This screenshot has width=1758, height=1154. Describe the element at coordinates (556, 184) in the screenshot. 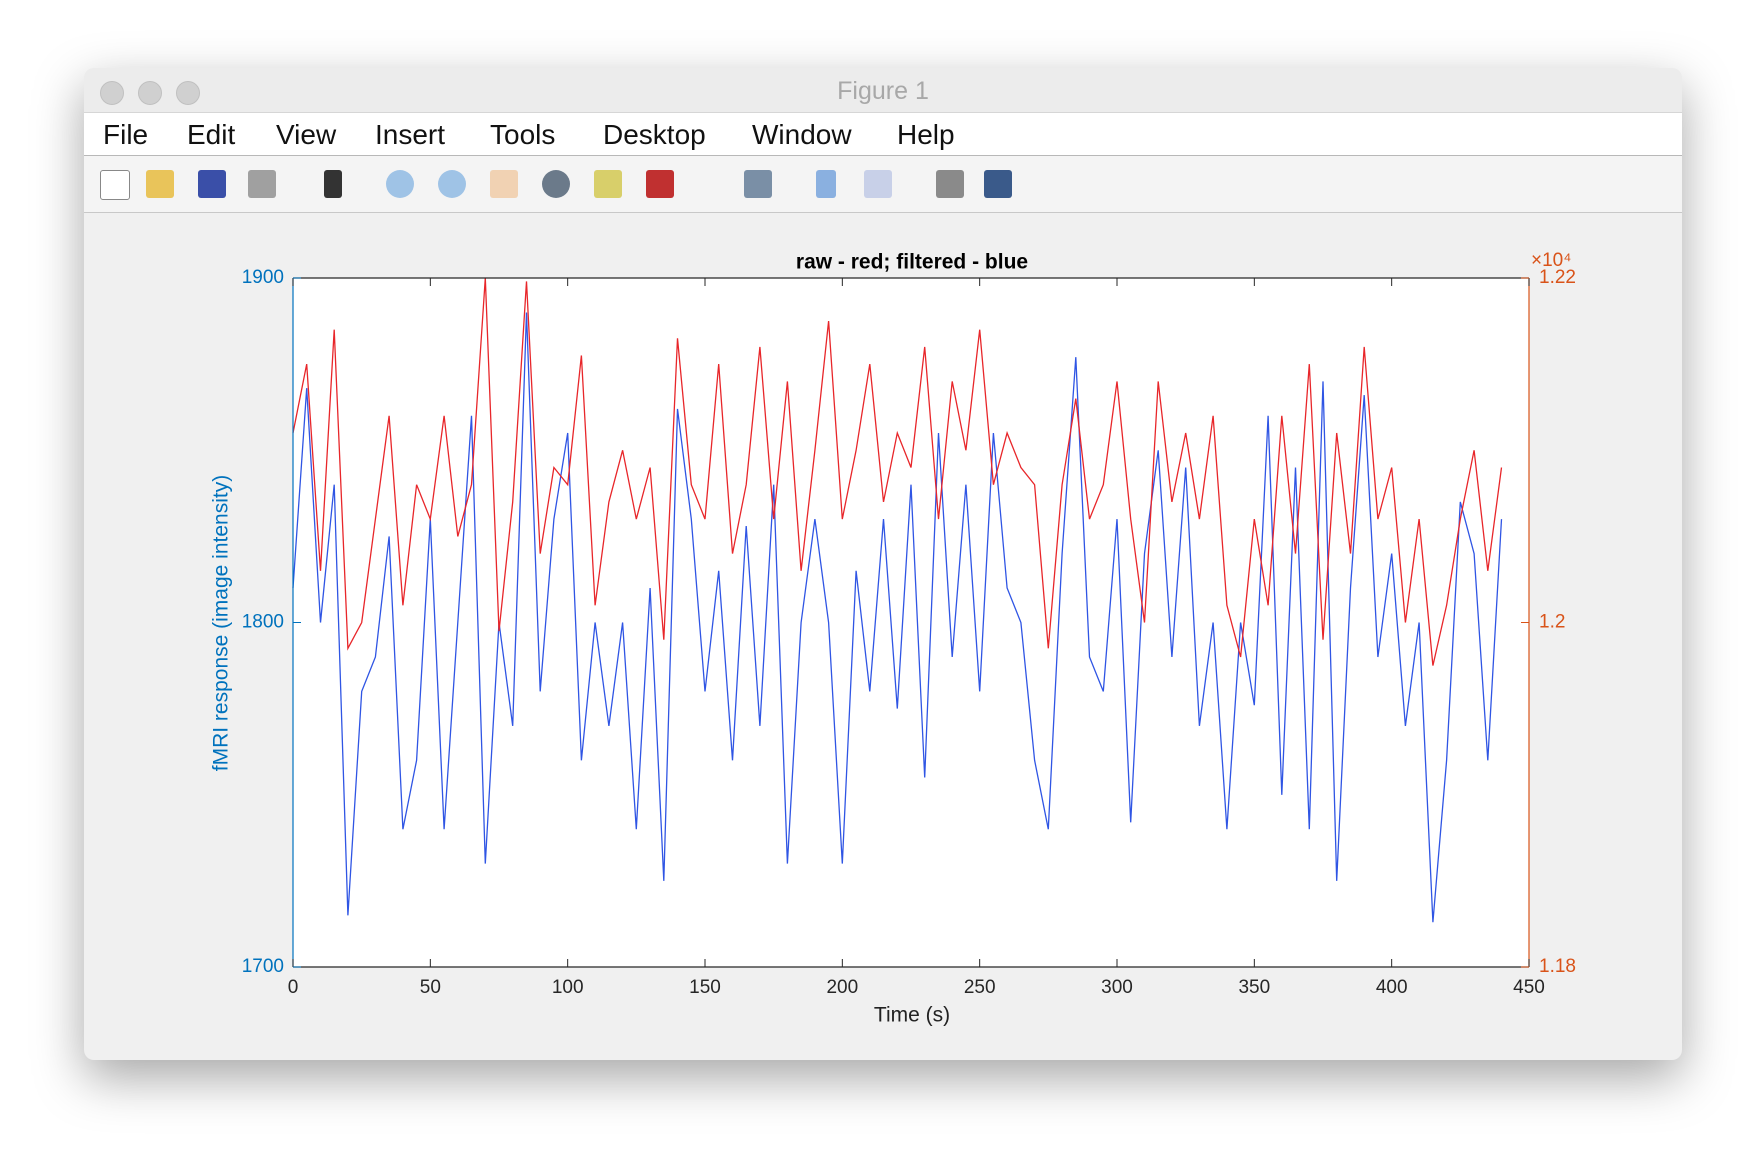

I see `rotate-icon` at that location.